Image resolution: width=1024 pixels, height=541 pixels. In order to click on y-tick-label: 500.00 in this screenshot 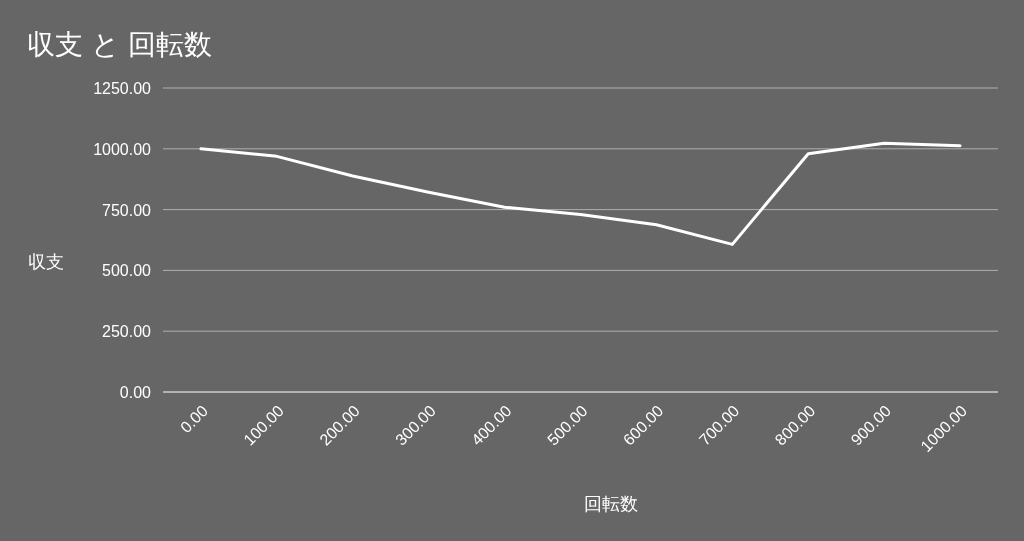, I will do `click(127, 271)`.